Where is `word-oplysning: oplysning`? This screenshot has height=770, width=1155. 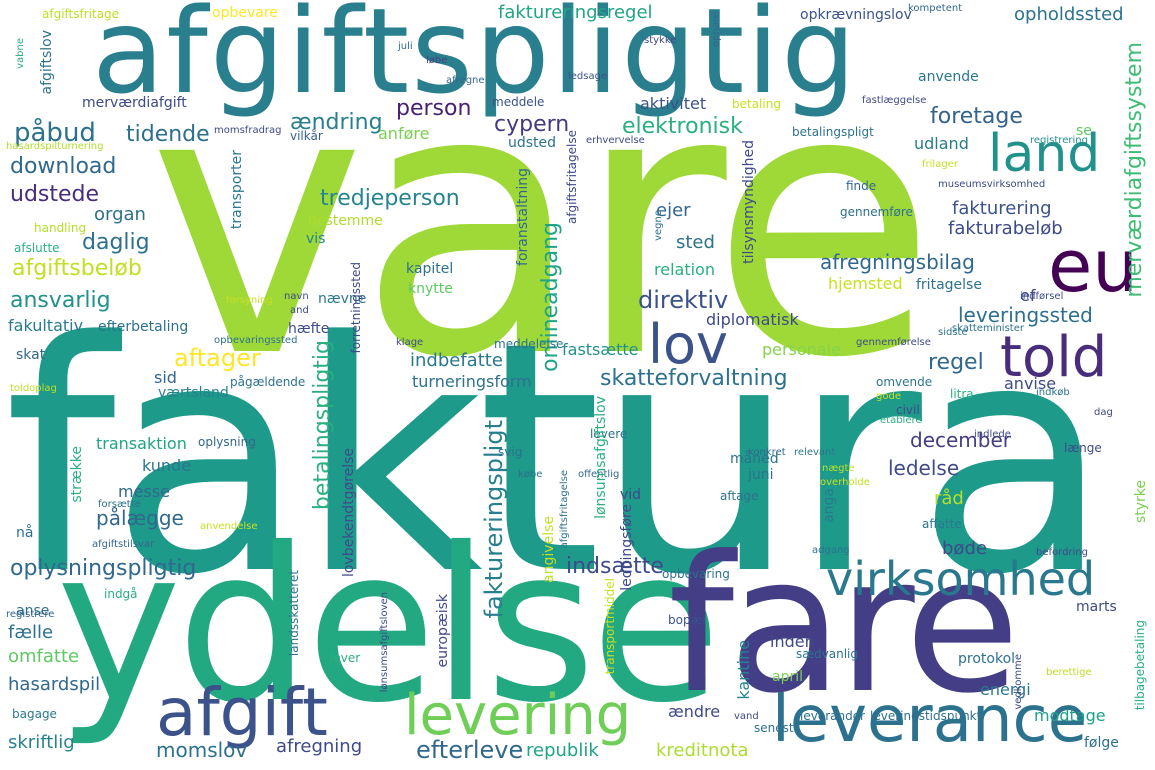
word-oplysning: oplysning is located at coordinates (227, 442).